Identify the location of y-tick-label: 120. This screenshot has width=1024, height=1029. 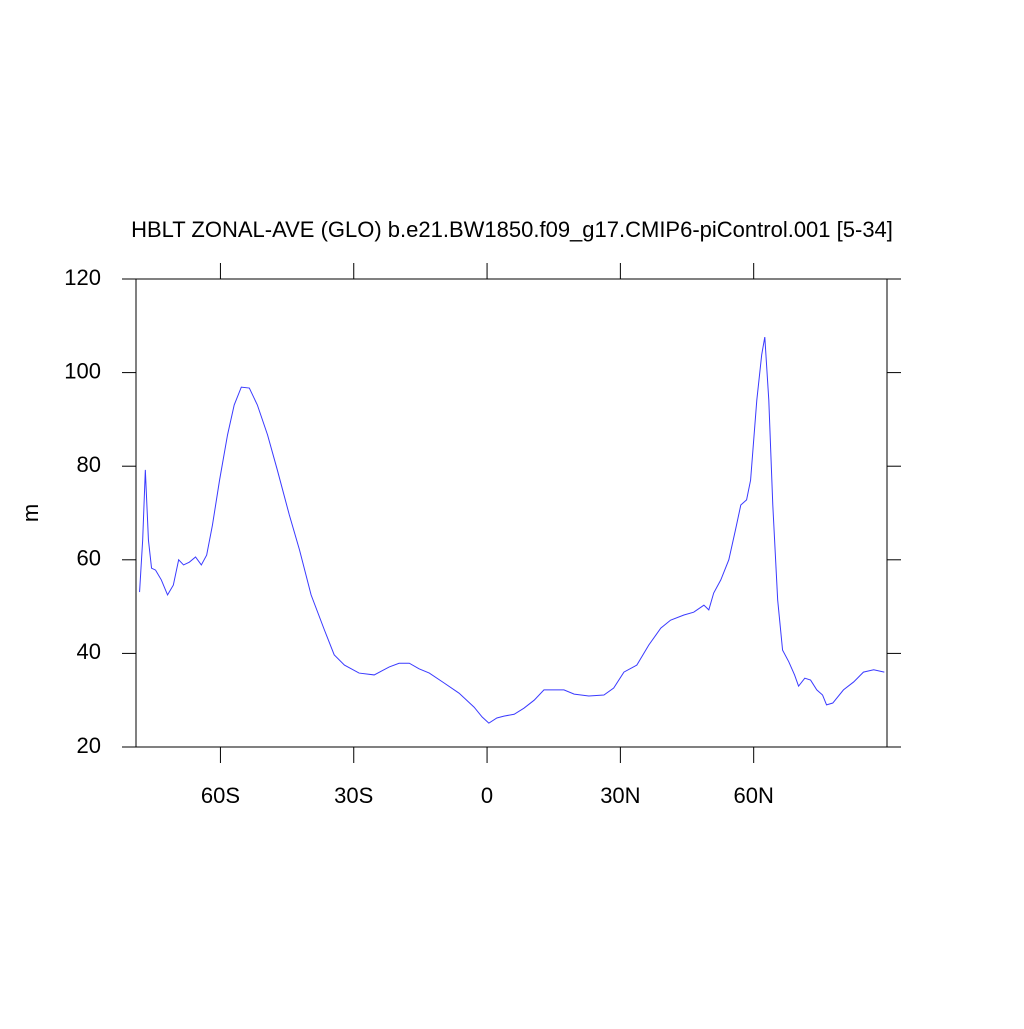
(82, 277).